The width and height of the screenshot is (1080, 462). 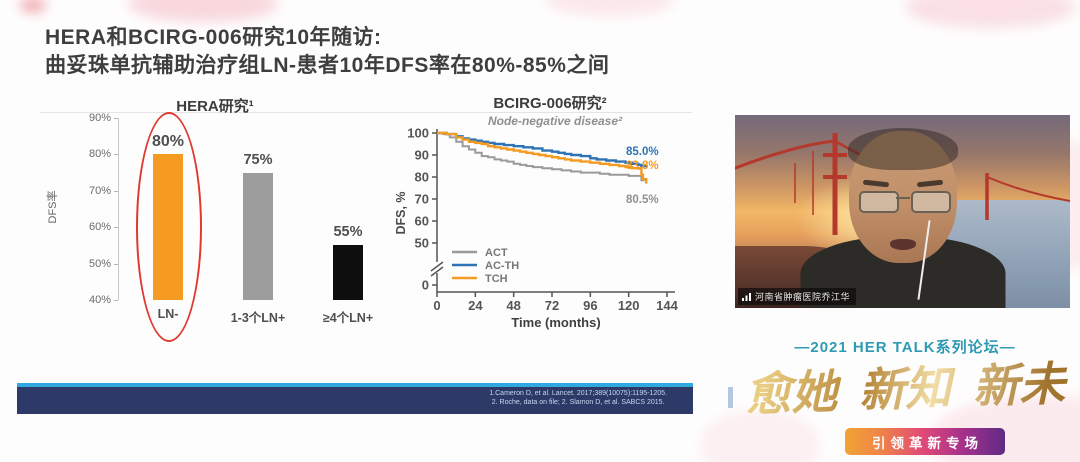 I want to click on session-banner: 引领革新专场, so click(x=925, y=441).